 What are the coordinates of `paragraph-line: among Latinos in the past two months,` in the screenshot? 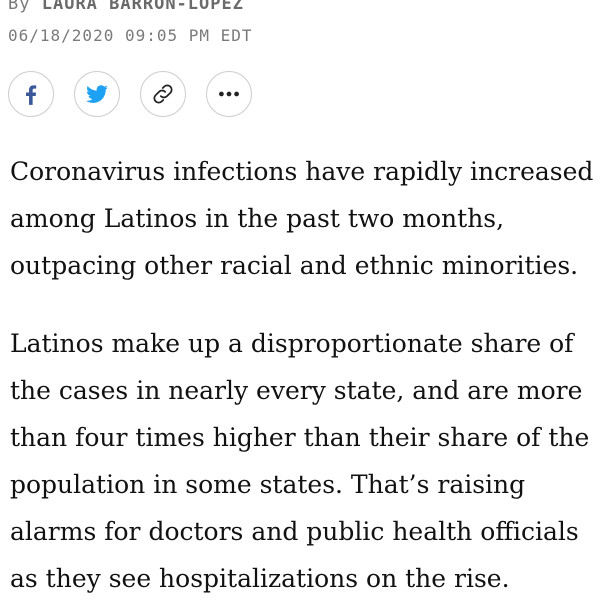 It's located at (257, 218).